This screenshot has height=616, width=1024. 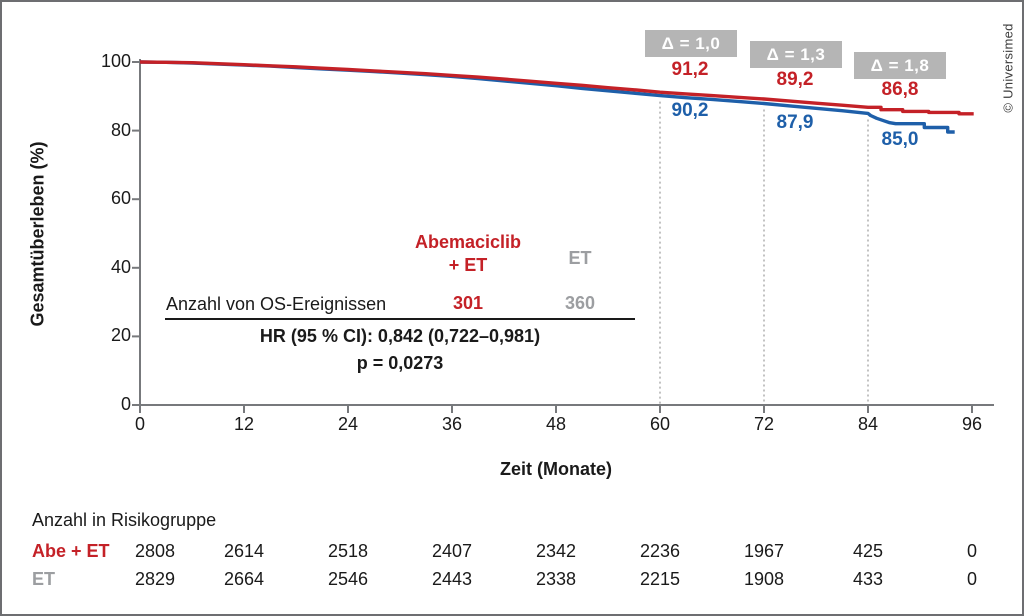 I want to click on risk-row-label-et: ET, so click(x=44, y=579).